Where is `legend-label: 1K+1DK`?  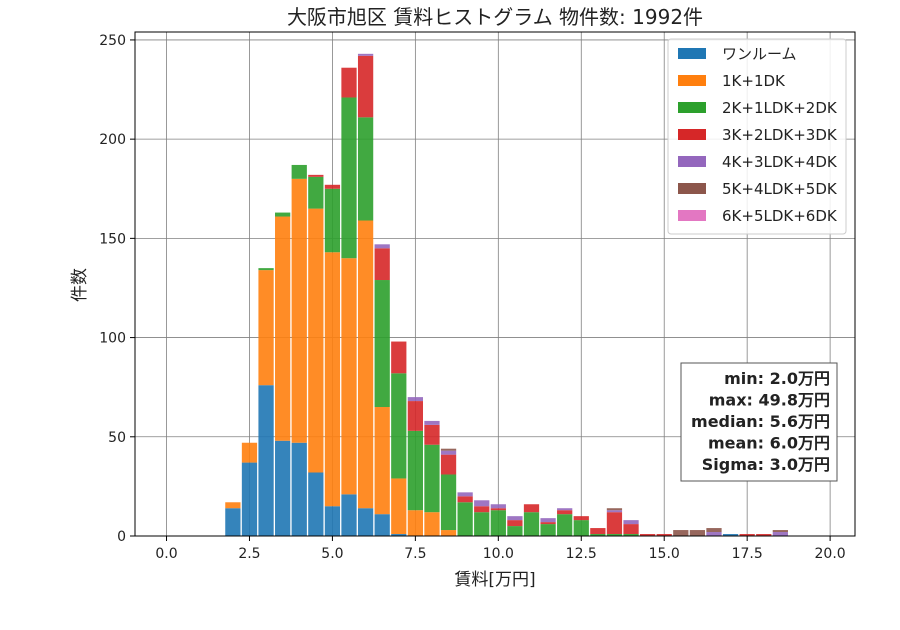 legend-label: 1K+1DK is located at coordinates (754, 81).